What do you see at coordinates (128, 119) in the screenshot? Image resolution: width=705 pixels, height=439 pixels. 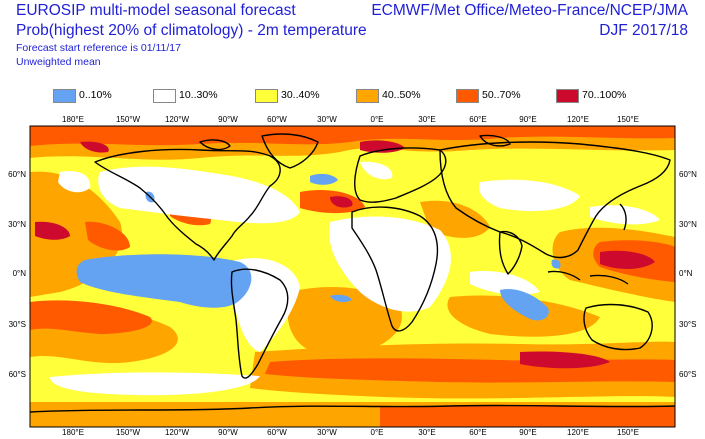 I see `lon-label-top-150w: 150°W` at bounding box center [128, 119].